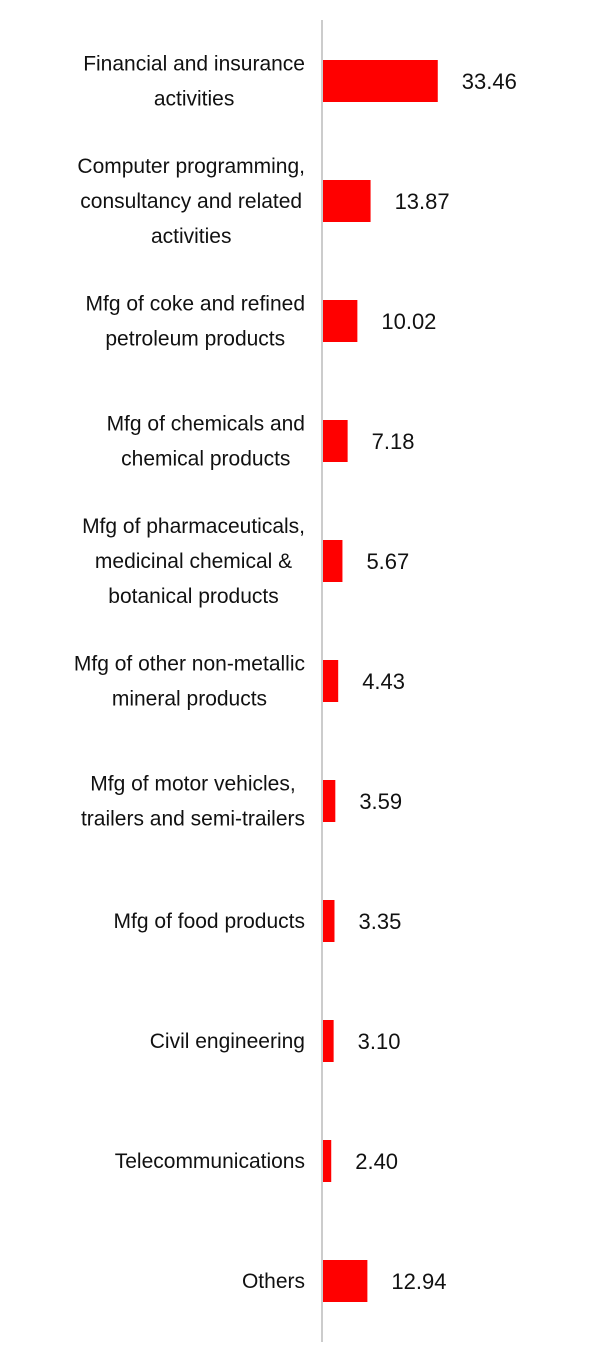  I want to click on category-label-line: chemical products, so click(205, 459).